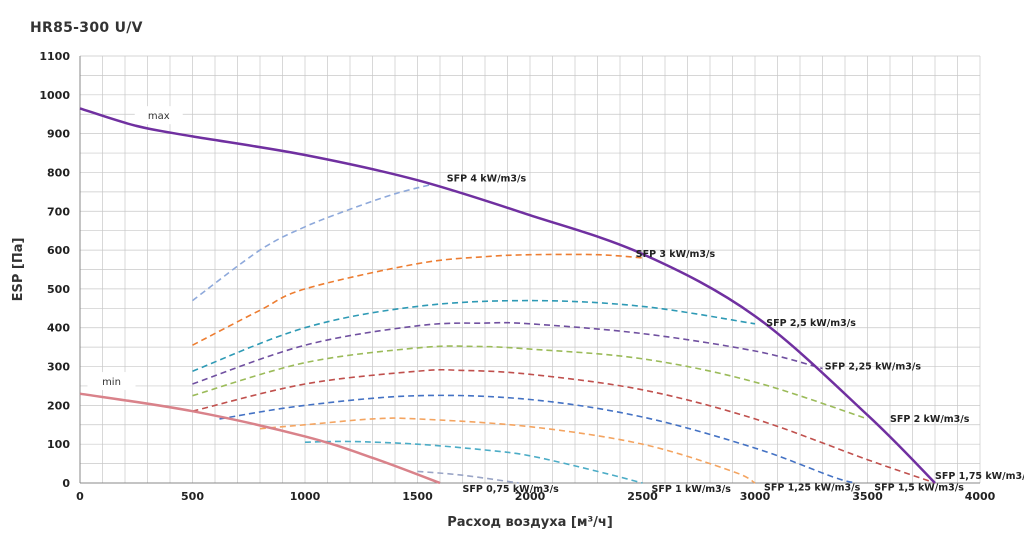 This screenshot has width=1024, height=549. I want to click on sfp-series-label: SFP 2,25 kW/m3/s, so click(873, 367).